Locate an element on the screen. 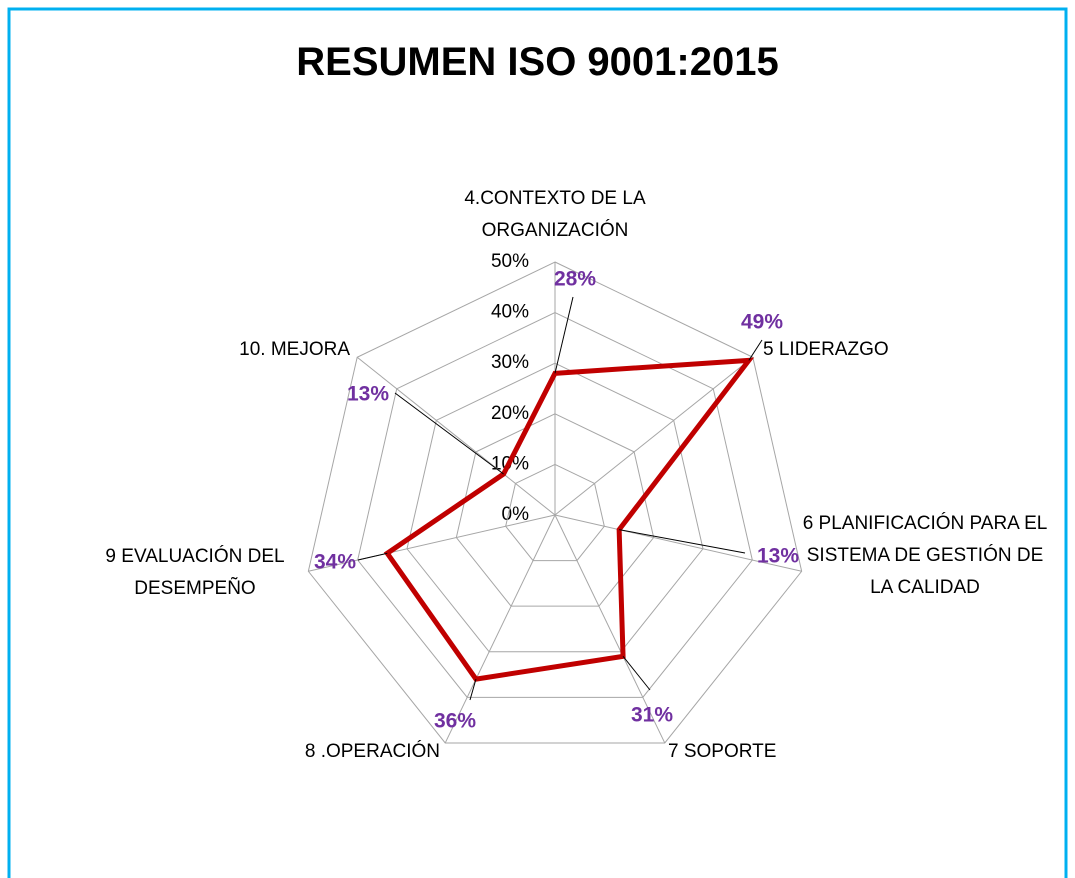  r-tick-label: 40% is located at coordinates (510, 312).